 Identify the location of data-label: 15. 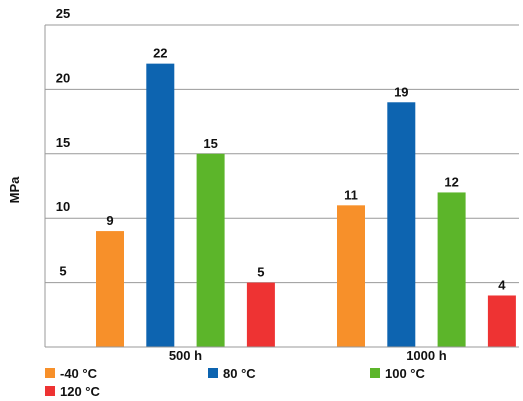
(210, 143).